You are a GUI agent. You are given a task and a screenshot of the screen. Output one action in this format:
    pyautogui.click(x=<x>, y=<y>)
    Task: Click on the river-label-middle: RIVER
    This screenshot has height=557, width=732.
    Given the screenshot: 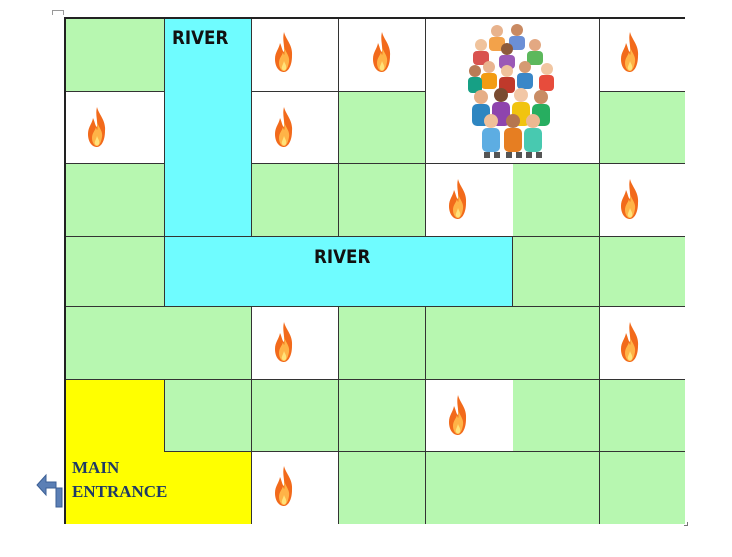 What is the action you would take?
    pyautogui.click(x=342, y=257)
    